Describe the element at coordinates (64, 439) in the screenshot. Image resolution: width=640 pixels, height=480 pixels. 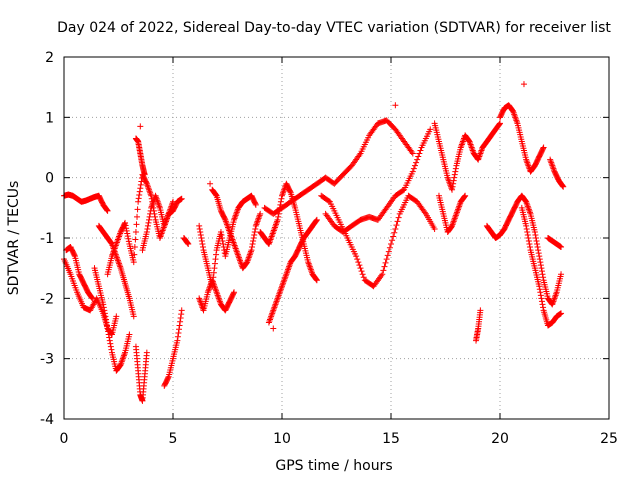
I see `x-tick-label: 0` at that location.